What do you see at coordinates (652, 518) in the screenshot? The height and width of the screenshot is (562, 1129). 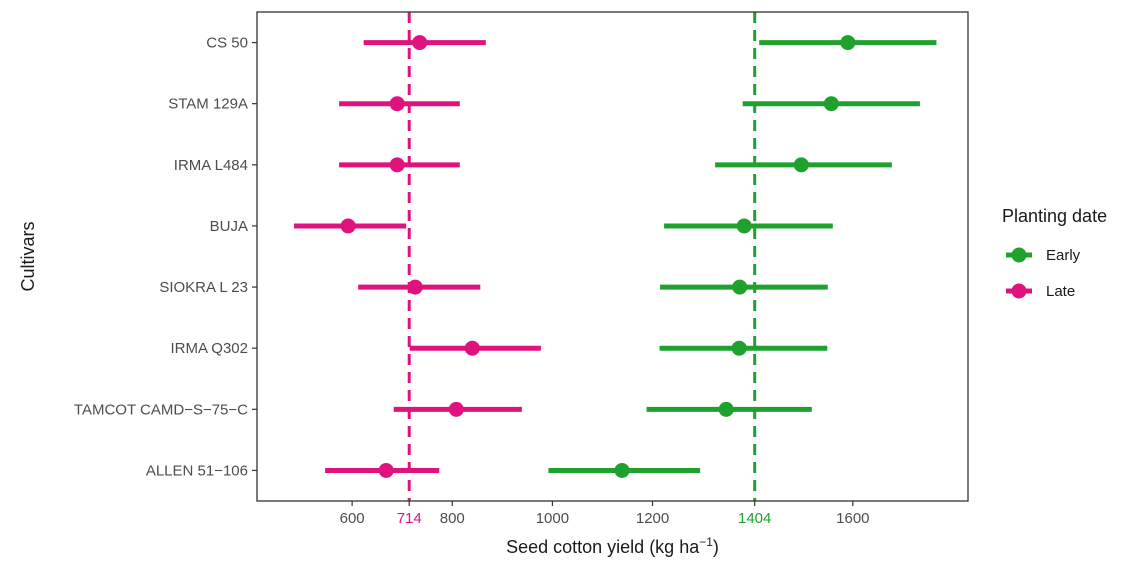 I see `x-tick-label-1200: 1200` at bounding box center [652, 518].